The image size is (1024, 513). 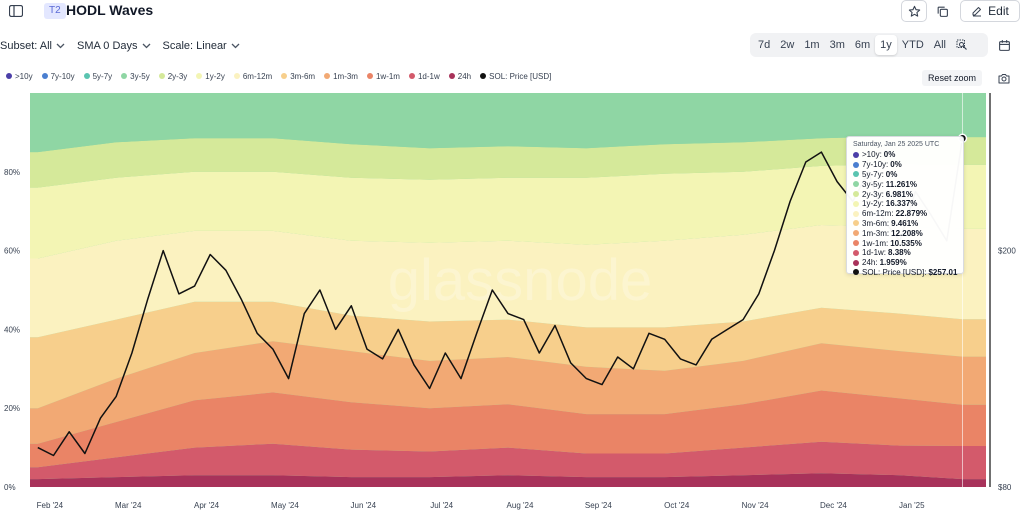 What do you see at coordinates (285, 505) in the screenshot?
I see `x-tick-label: May '24` at bounding box center [285, 505].